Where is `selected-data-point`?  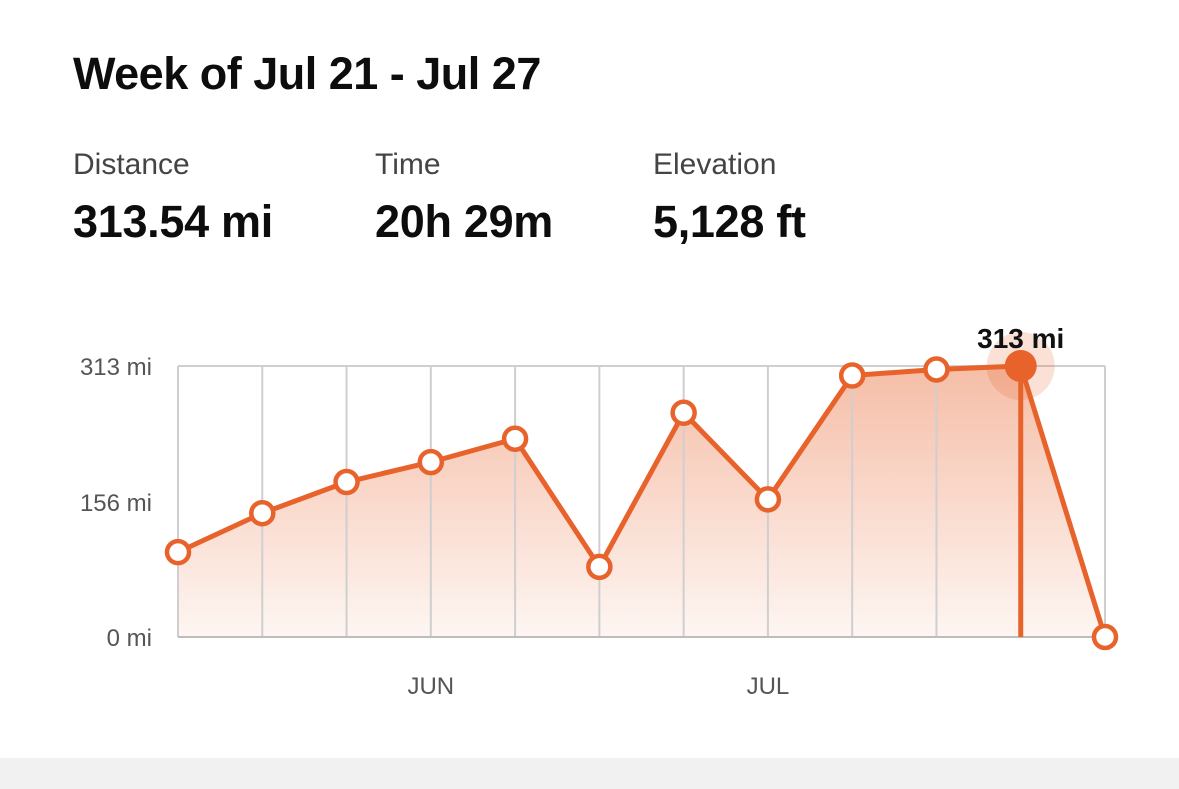 selected-data-point is located at coordinates (1020, 366).